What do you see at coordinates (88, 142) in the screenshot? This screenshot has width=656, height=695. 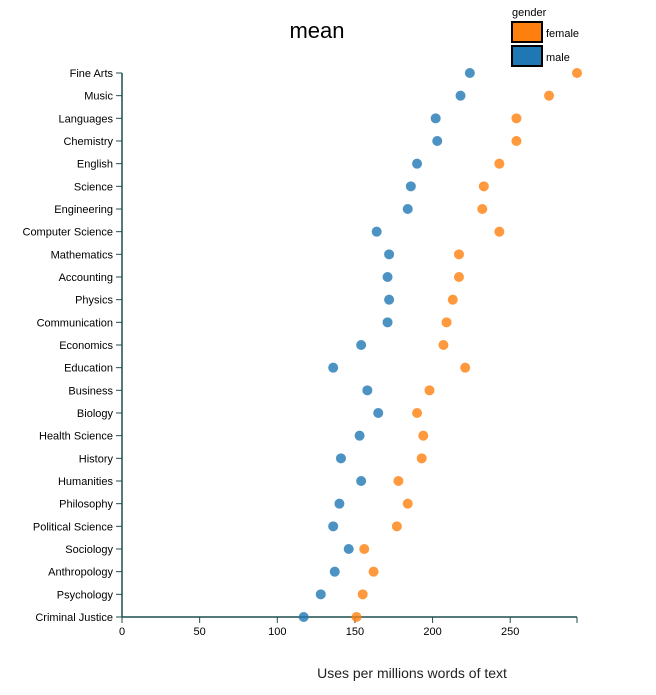 I see `y-tick-label: Chemistry` at bounding box center [88, 142].